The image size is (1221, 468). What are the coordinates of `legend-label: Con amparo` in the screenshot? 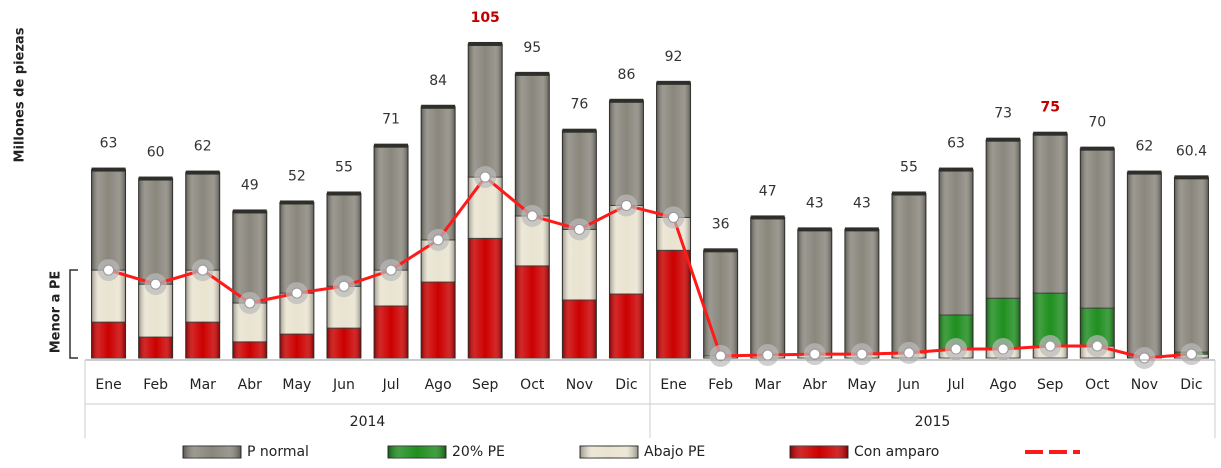 It's located at (896, 452).